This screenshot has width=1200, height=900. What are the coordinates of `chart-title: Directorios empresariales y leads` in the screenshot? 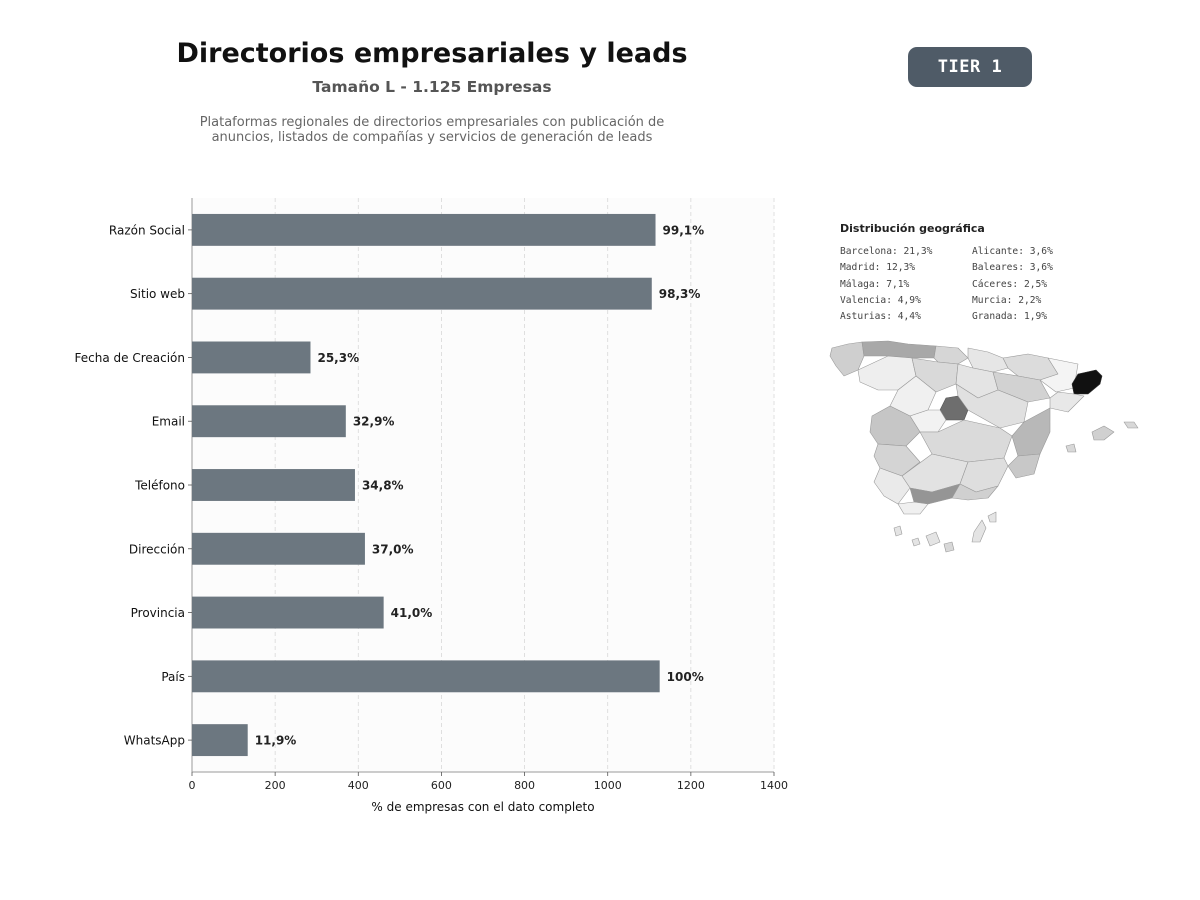 It's located at (432, 53).